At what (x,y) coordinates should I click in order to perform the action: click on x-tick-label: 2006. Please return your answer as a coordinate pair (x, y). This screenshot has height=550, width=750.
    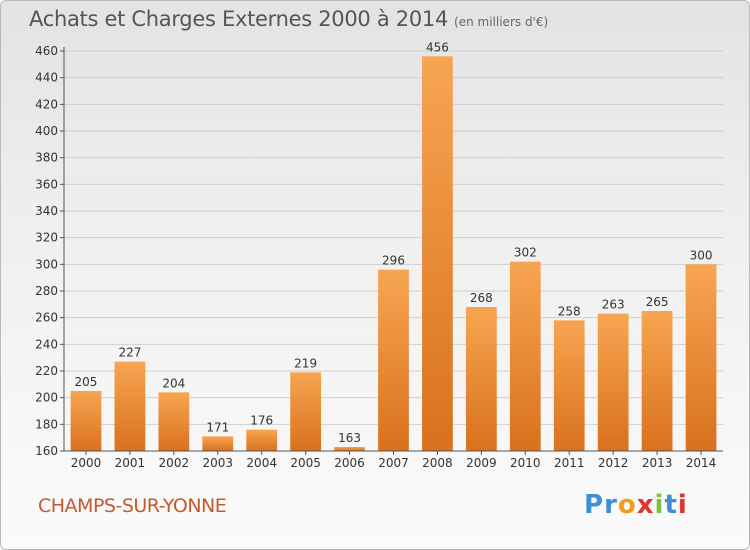
    Looking at the image, I should click on (349, 463).